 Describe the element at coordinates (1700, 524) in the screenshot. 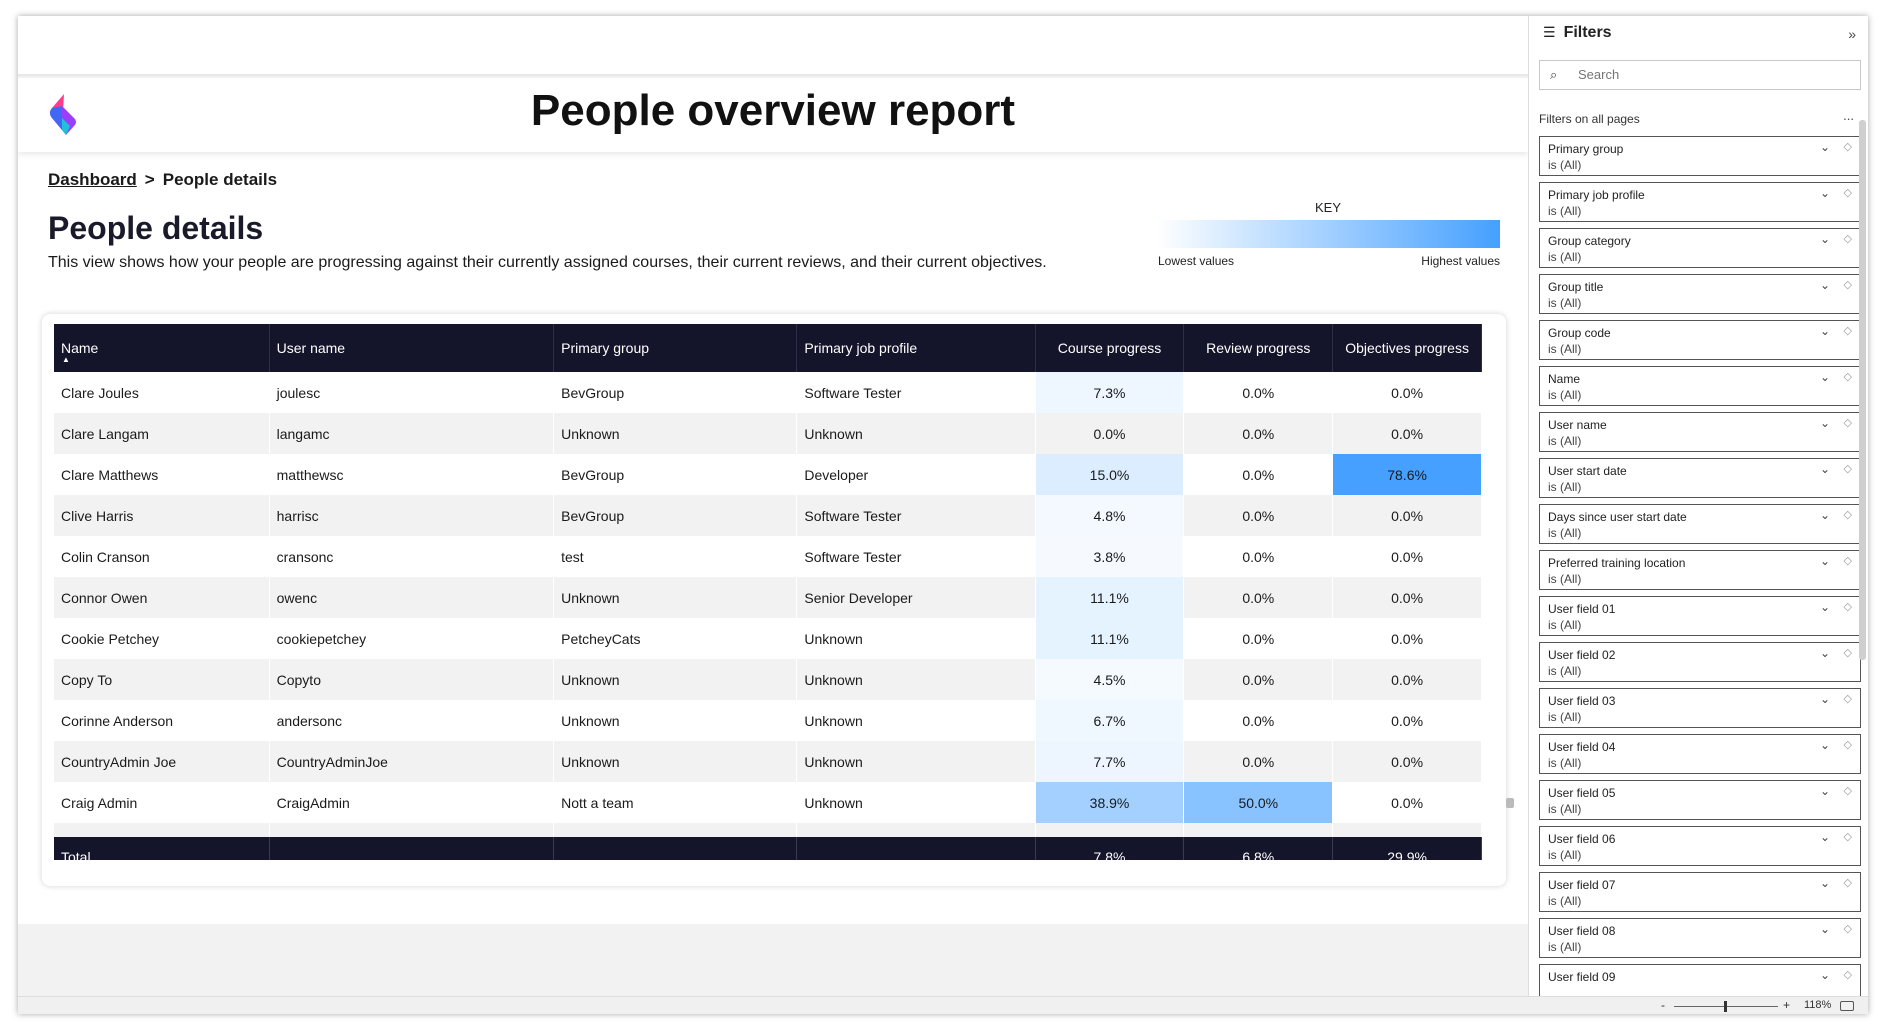

I see `filter-card: Days since user start date is (All) ⌄ ◇` at that location.